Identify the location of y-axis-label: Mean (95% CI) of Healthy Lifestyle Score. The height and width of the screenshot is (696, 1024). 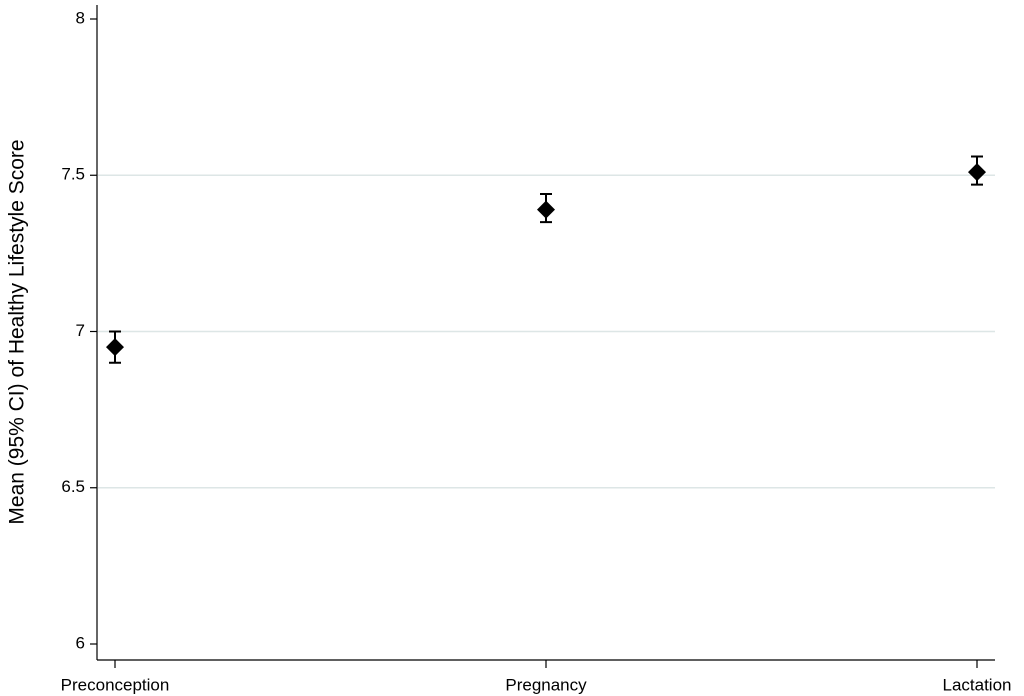
(17, 331).